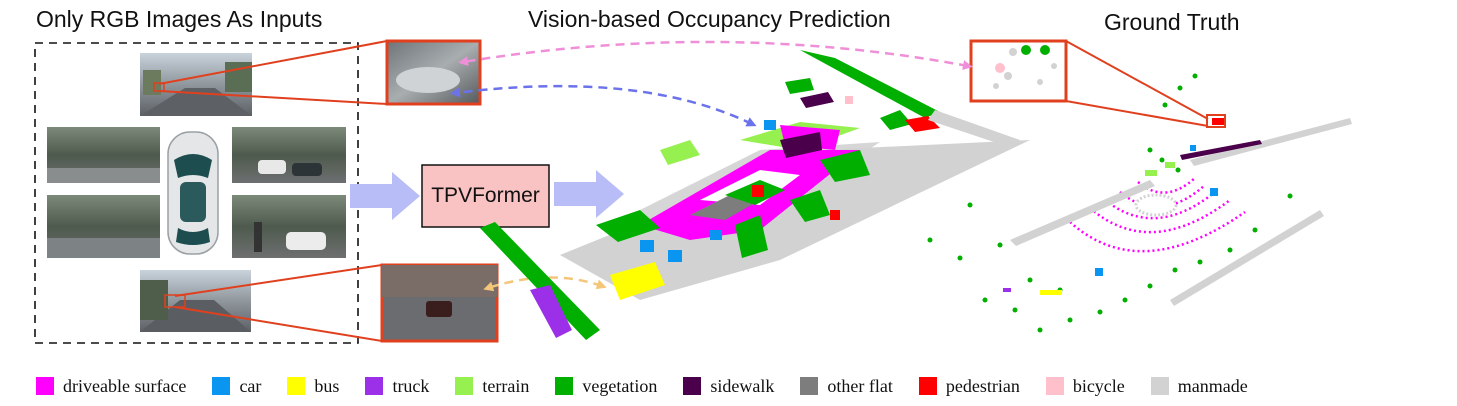 The height and width of the screenshot is (406, 1457). I want to click on legend-item: terrain, so click(492, 386).